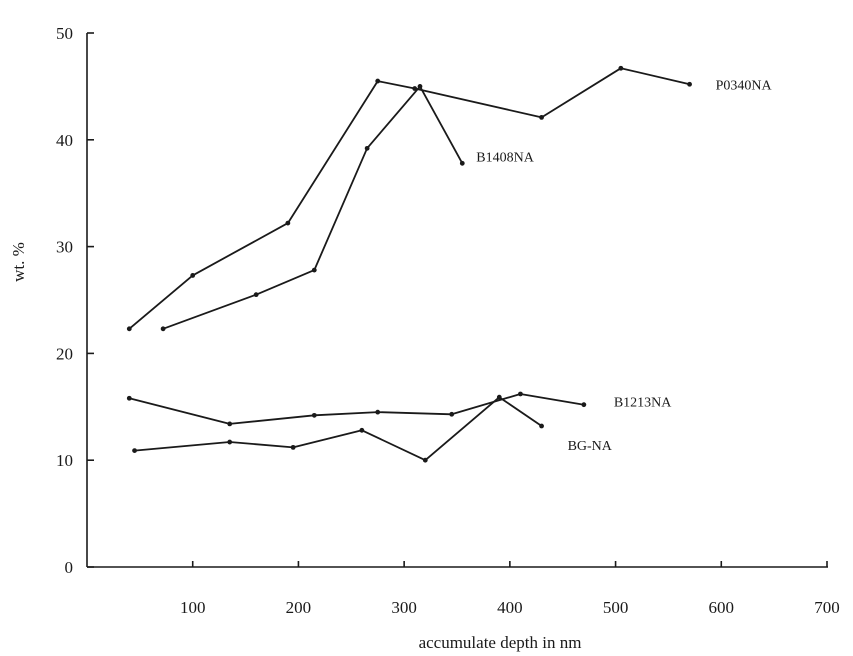  I want to click on x-tick-label: 600, so click(722, 607).